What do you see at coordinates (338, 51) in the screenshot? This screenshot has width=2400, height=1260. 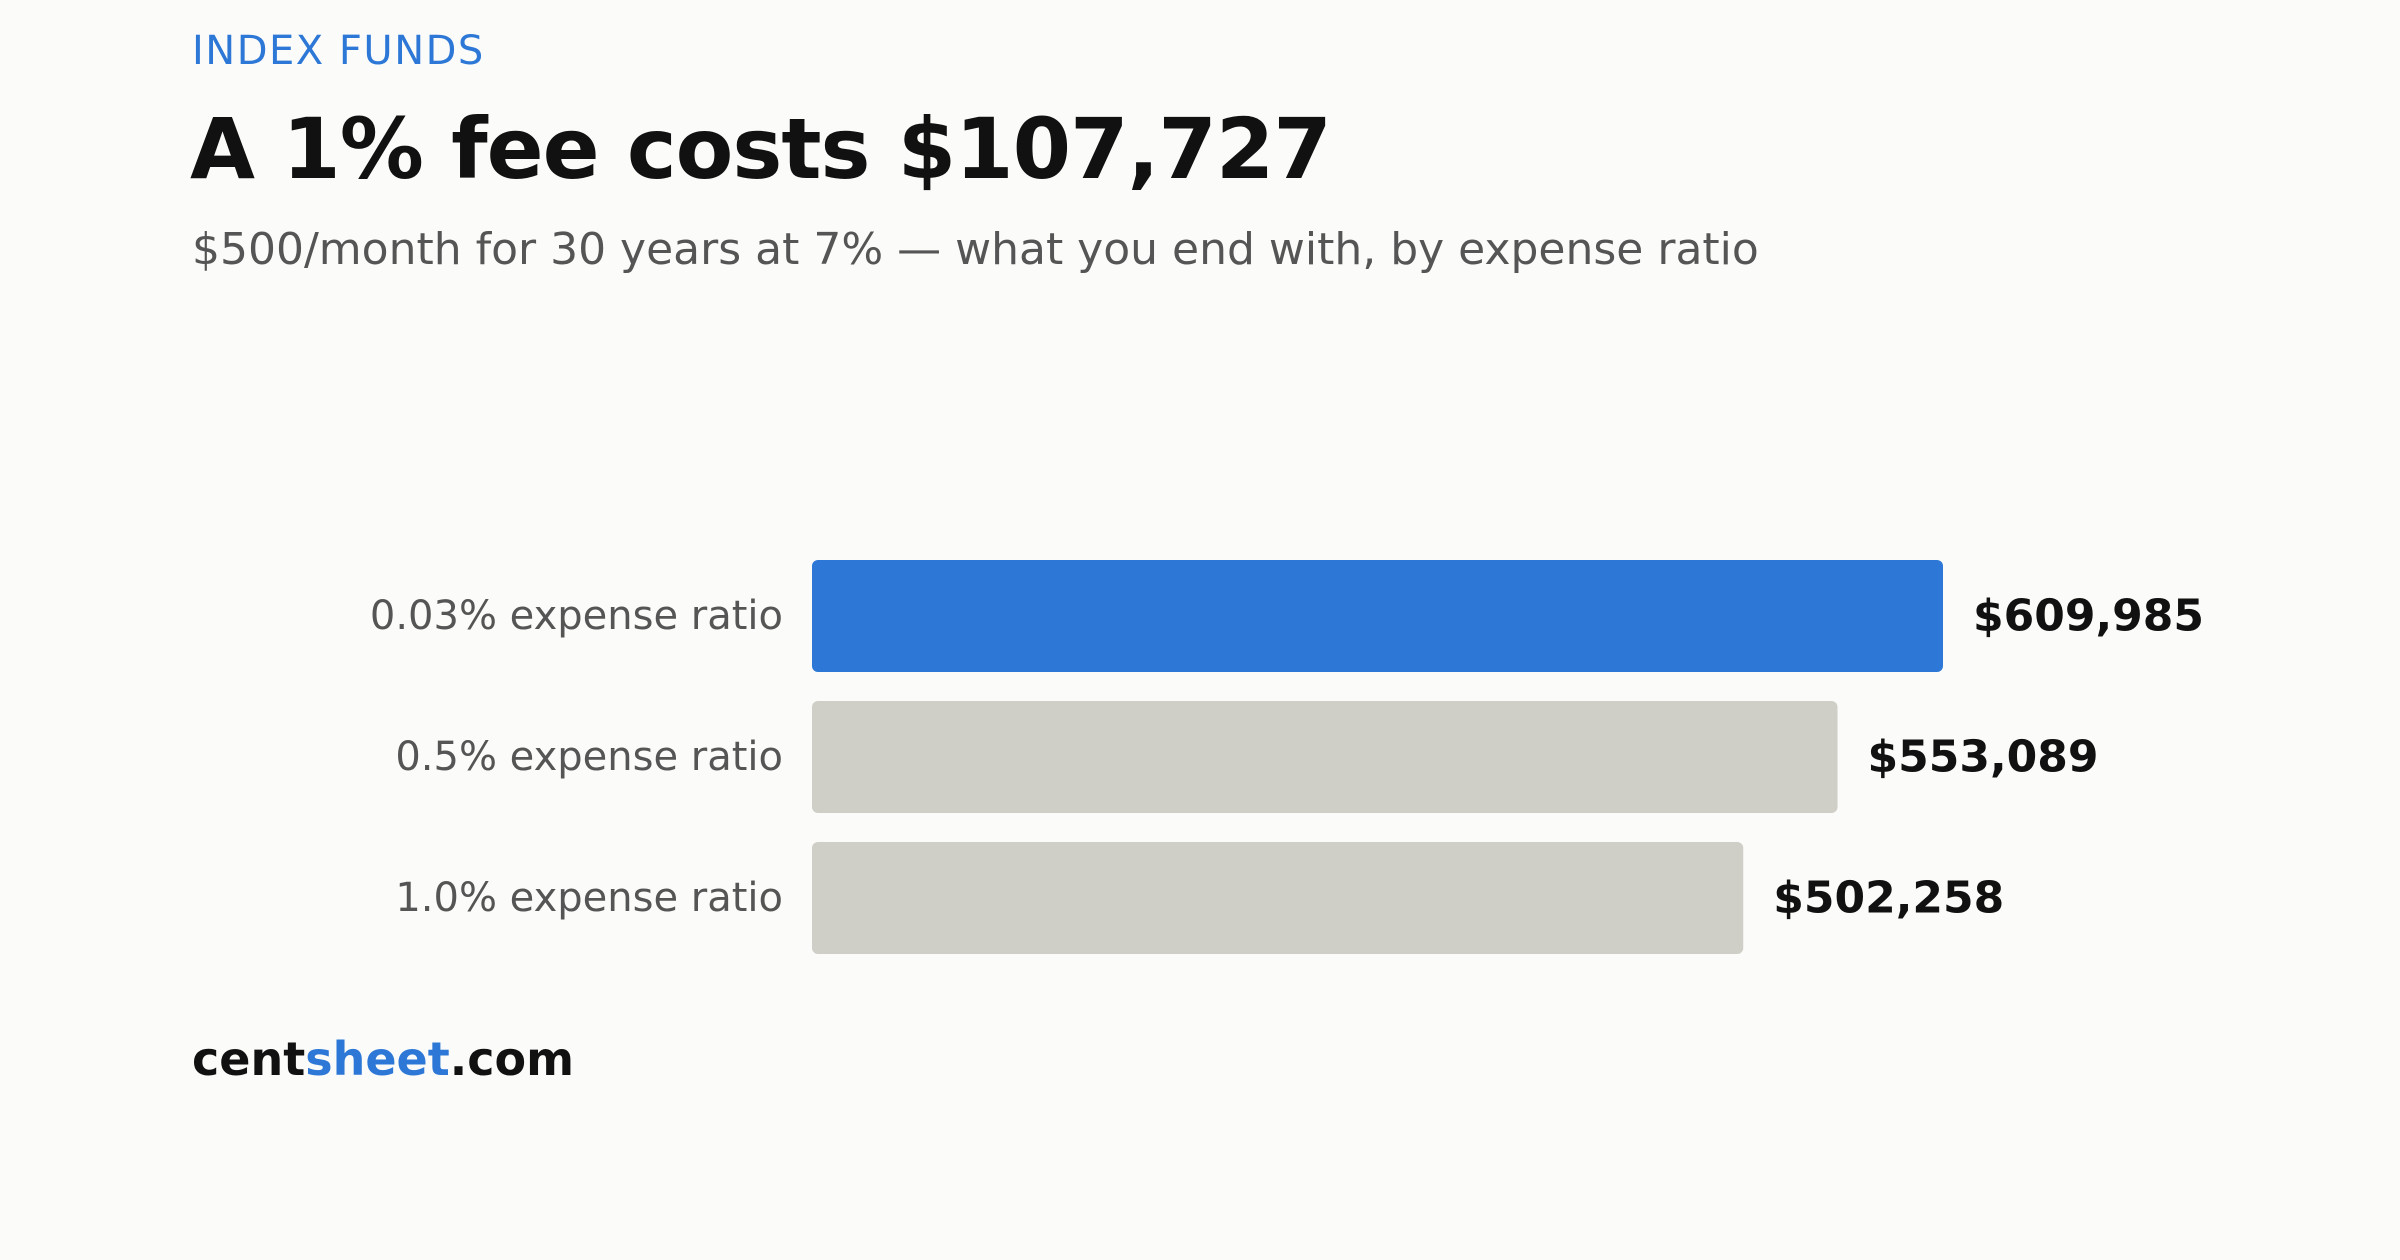 I see `category-kicker: INDEX FUNDS` at bounding box center [338, 51].